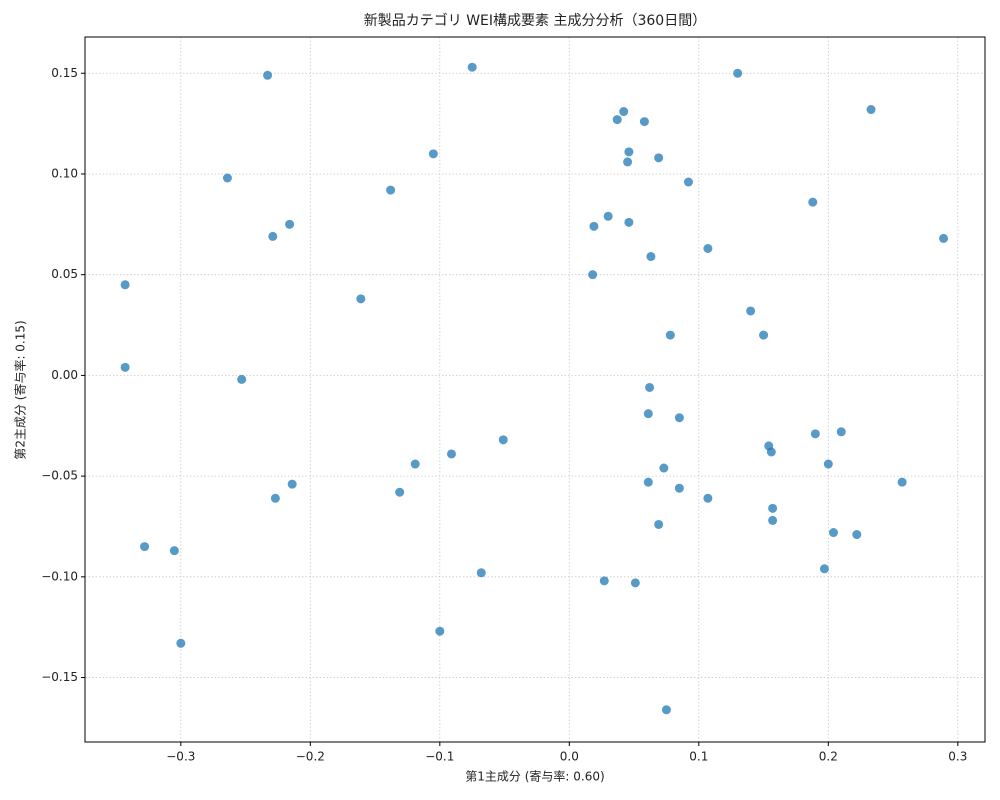 This screenshot has width=1000, height=800. Describe the element at coordinates (59, 677) in the screenshot. I see `y-tick-label: −0.15` at that location.